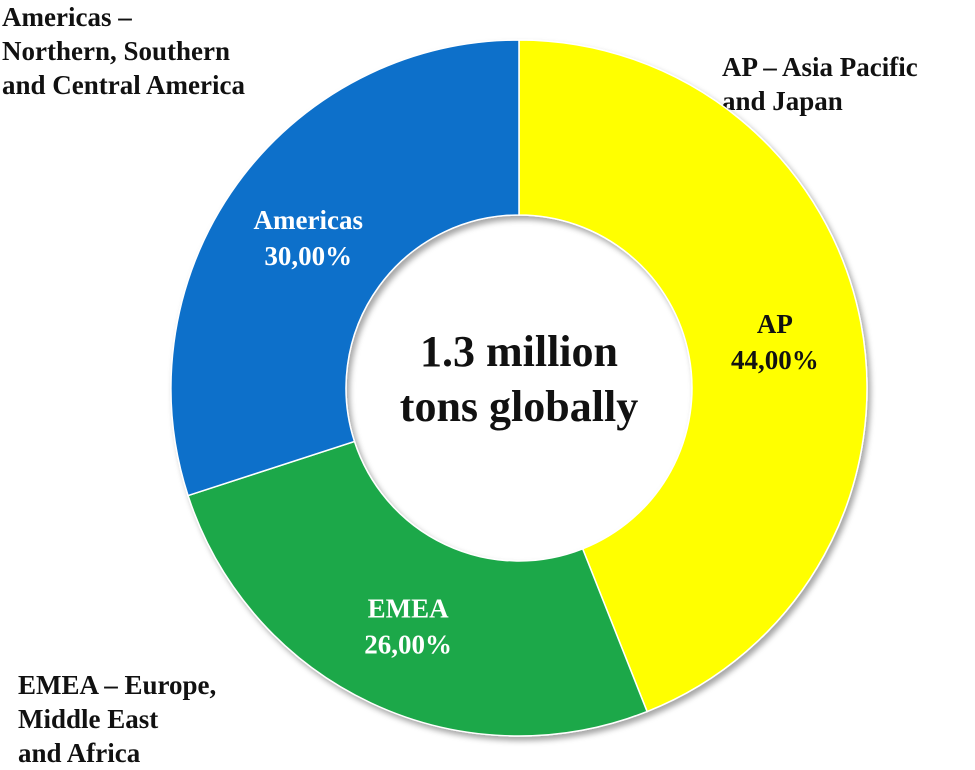 Image resolution: width=975 pixels, height=770 pixels. What do you see at coordinates (409, 609) in the screenshot?
I see `slice-label-emea: EMEA` at bounding box center [409, 609].